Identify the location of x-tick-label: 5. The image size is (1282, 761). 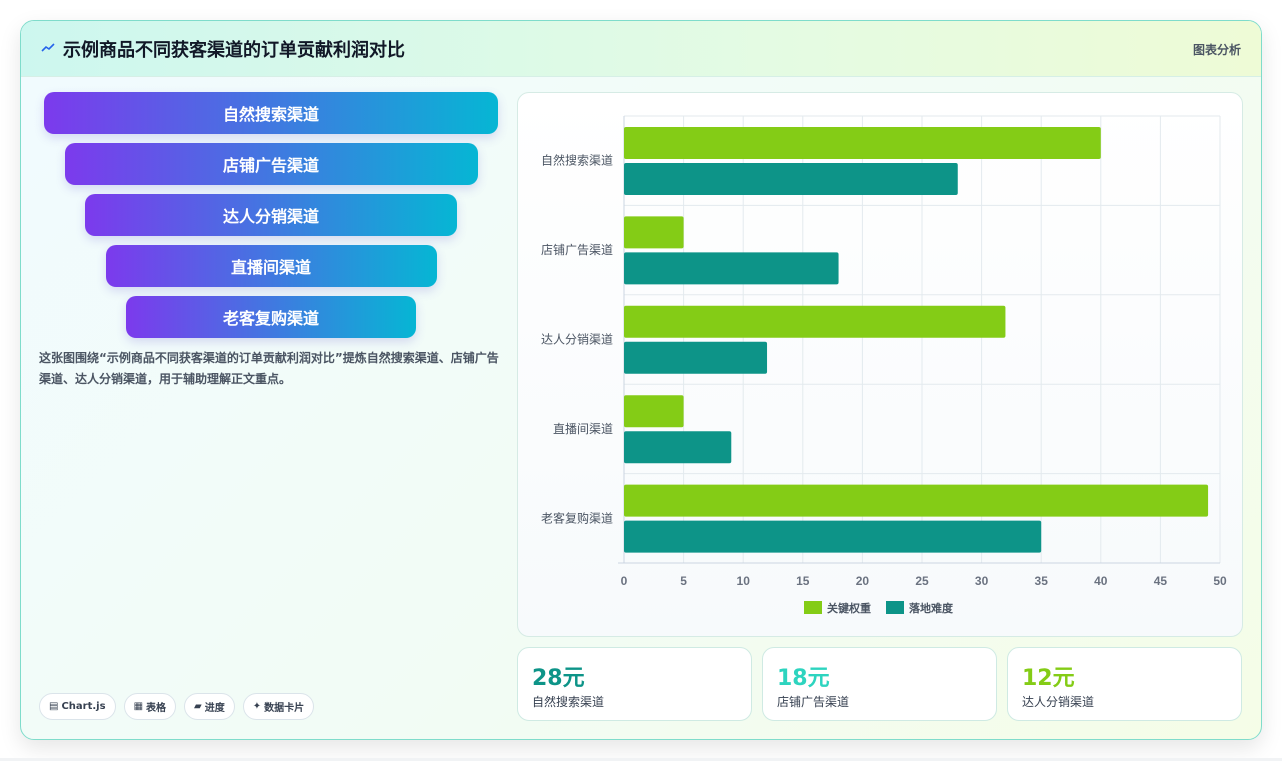
(683, 581).